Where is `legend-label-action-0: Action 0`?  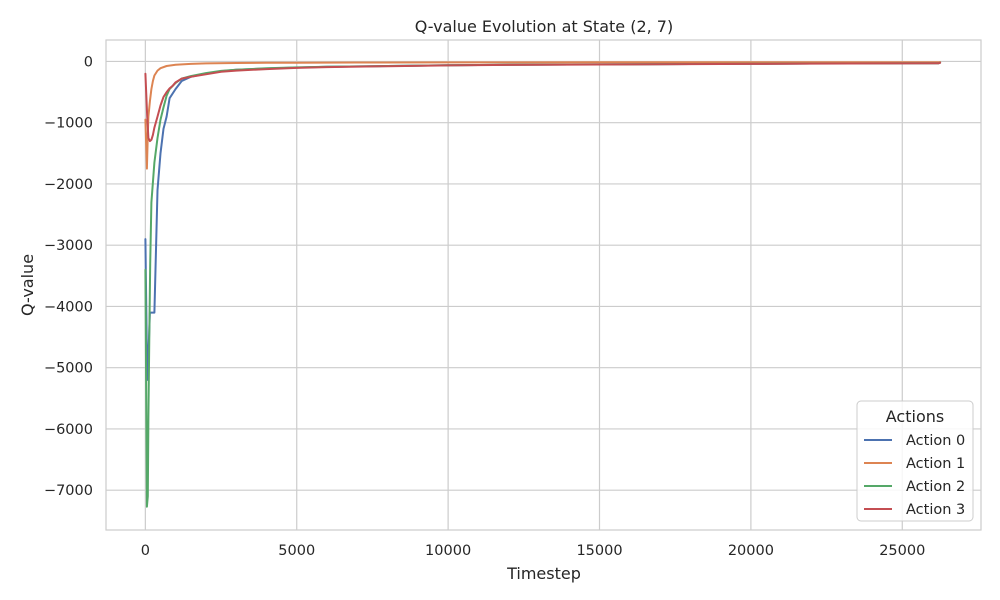
legend-label-action-0: Action 0 is located at coordinates (935, 441).